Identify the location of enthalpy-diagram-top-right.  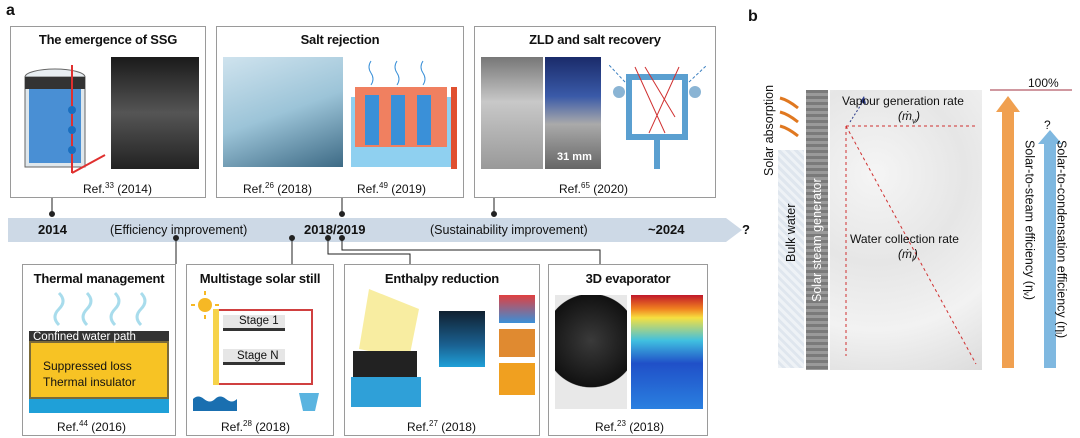
(517, 309).